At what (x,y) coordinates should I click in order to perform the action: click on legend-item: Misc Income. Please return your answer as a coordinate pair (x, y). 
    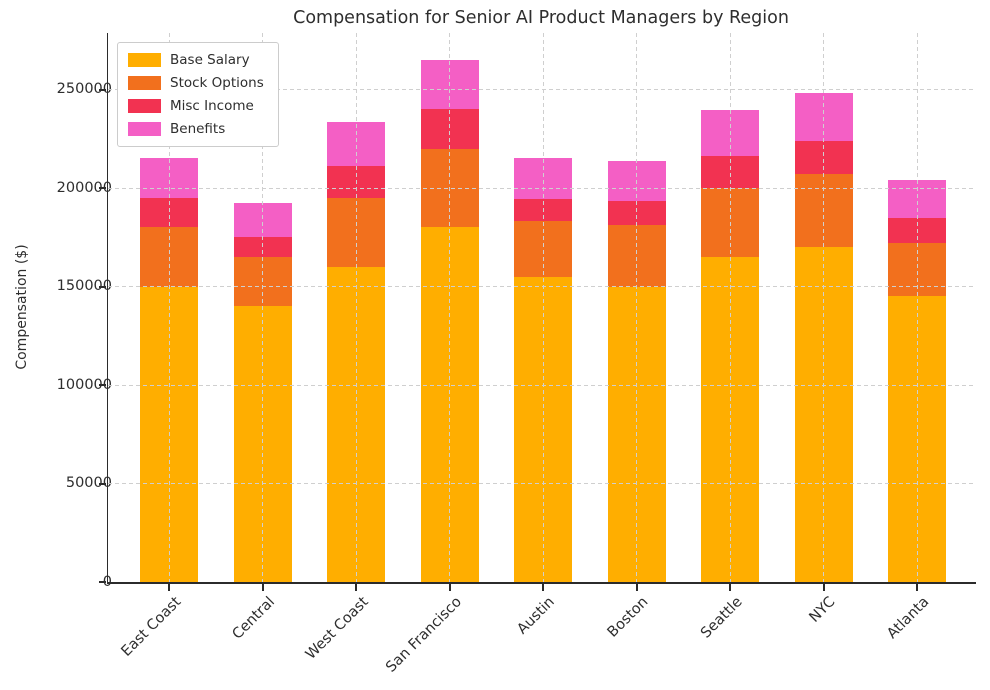
    Looking at the image, I should click on (196, 106).